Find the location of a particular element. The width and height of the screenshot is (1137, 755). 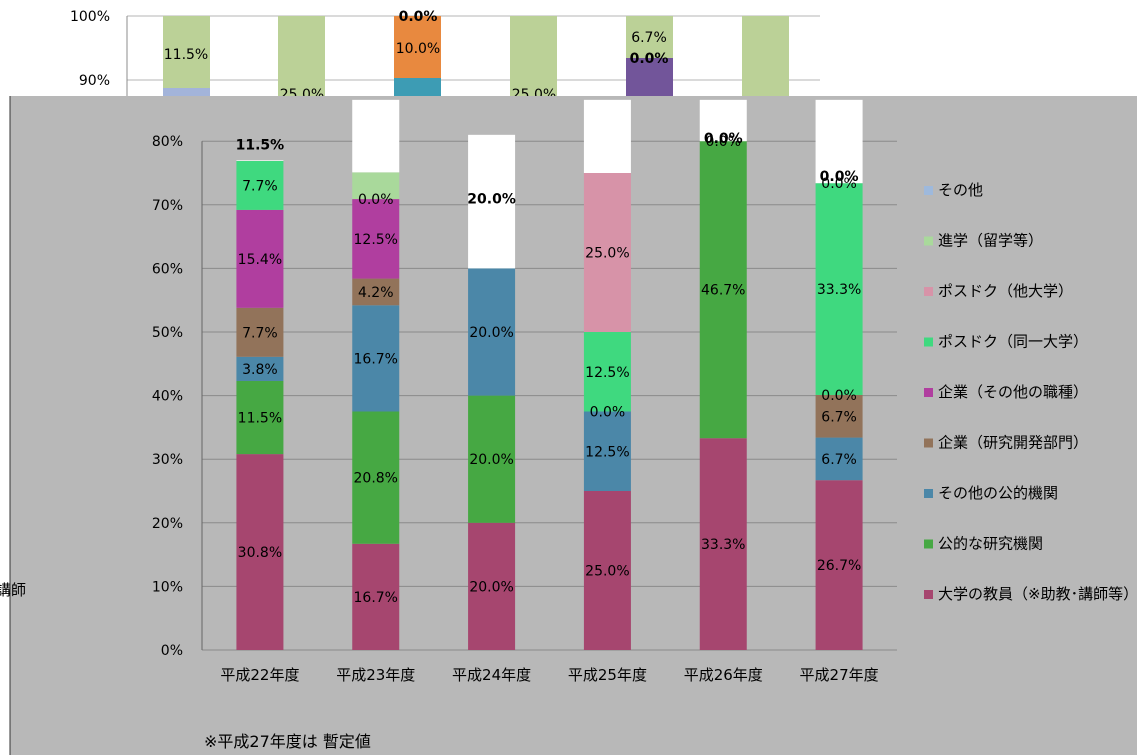

legend-label: 進学（留学等） is located at coordinates (990, 241).